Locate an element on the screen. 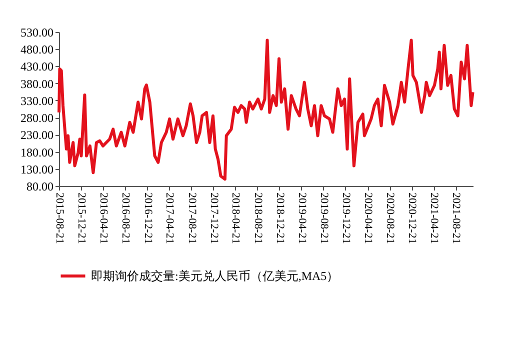 The image size is (525, 348). x-tick-label: 2018-12-21 is located at coordinates (280, 218).